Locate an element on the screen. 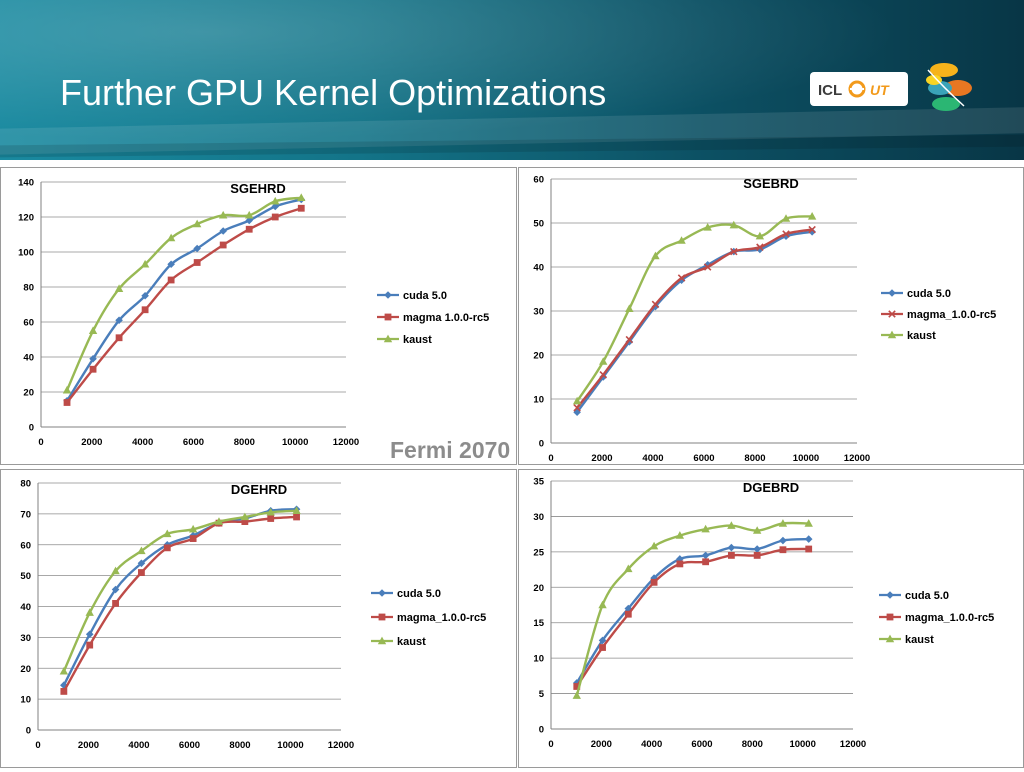  y-tick-label: 15 is located at coordinates (538, 623).